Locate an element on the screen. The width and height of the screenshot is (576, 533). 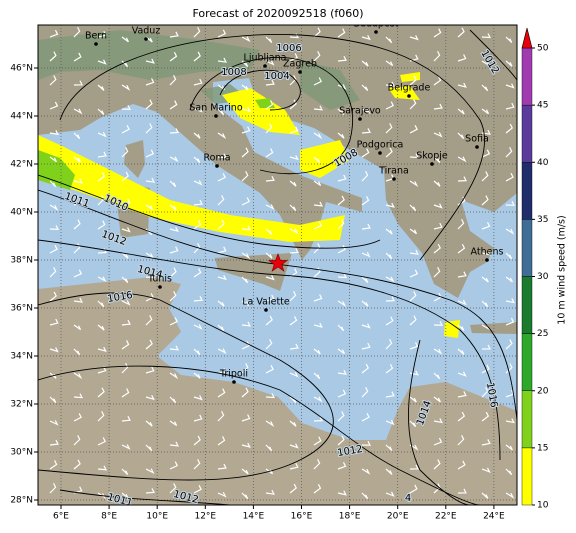
colorbar-tick-label: 35 is located at coordinates (542, 220).